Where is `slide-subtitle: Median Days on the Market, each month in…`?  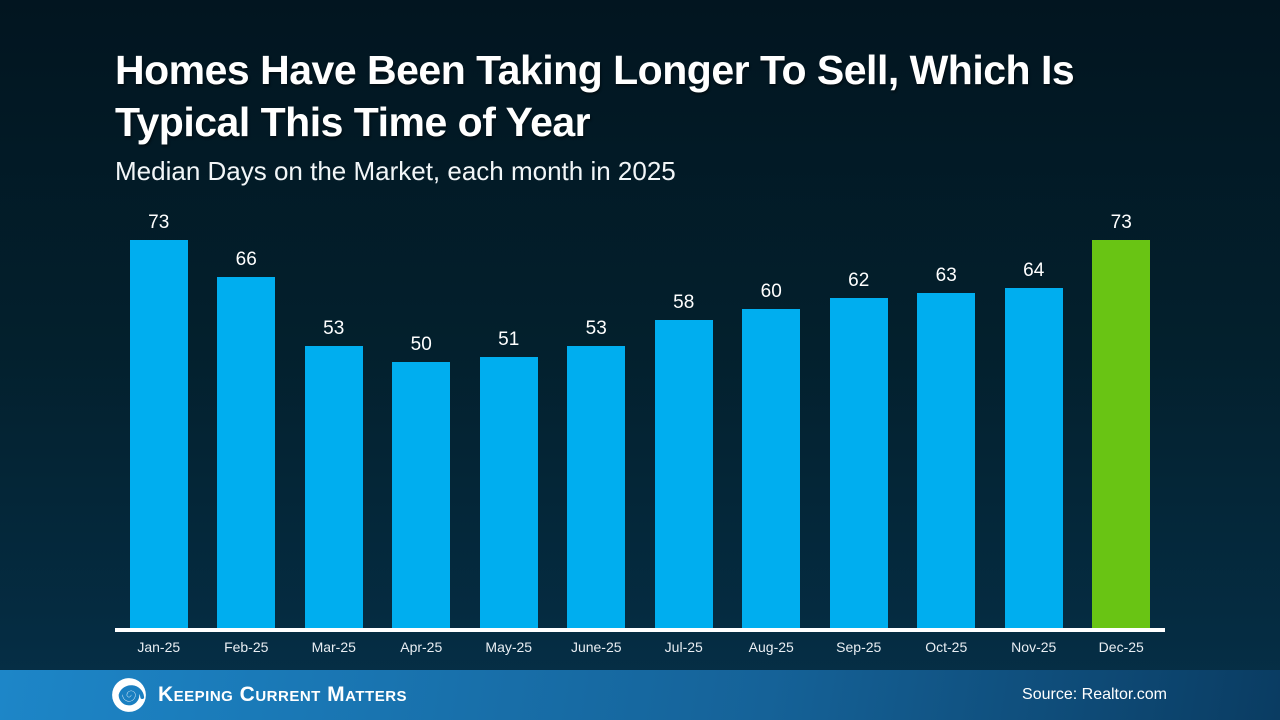
slide-subtitle: Median Days on the Market, each month in… is located at coordinates (395, 171).